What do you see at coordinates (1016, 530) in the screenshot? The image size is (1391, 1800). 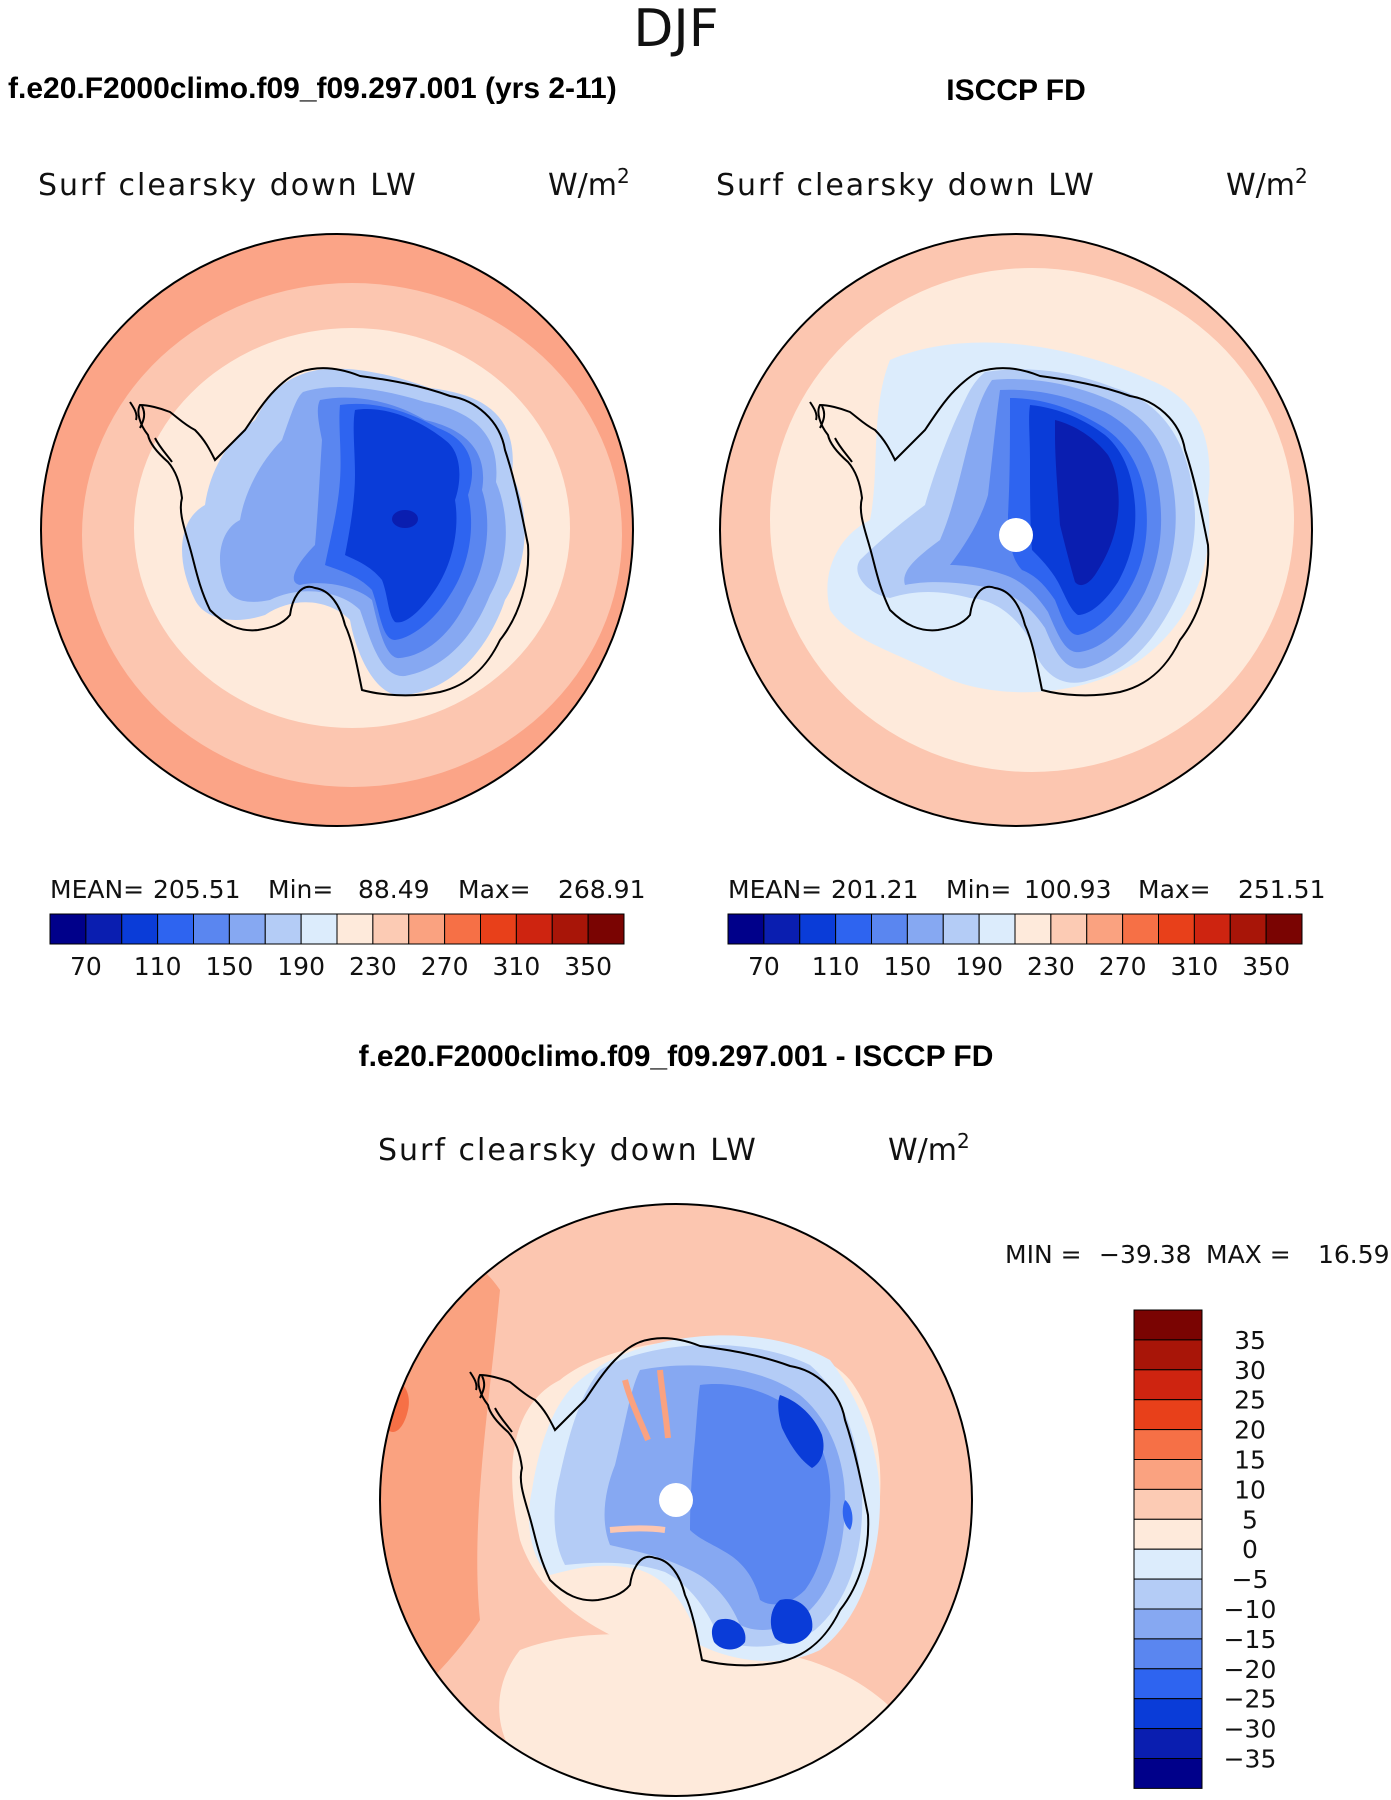 I see `polar-map-obs` at bounding box center [1016, 530].